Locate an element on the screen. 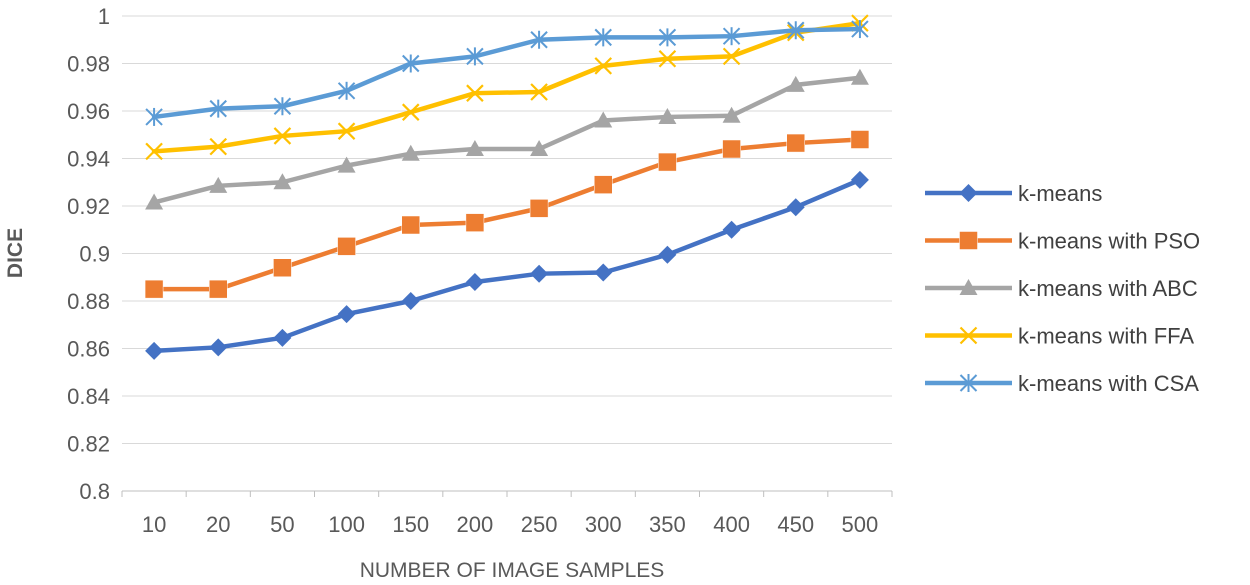 The width and height of the screenshot is (1250, 585). y-tick-label: 0.8 is located at coordinates (94, 491).